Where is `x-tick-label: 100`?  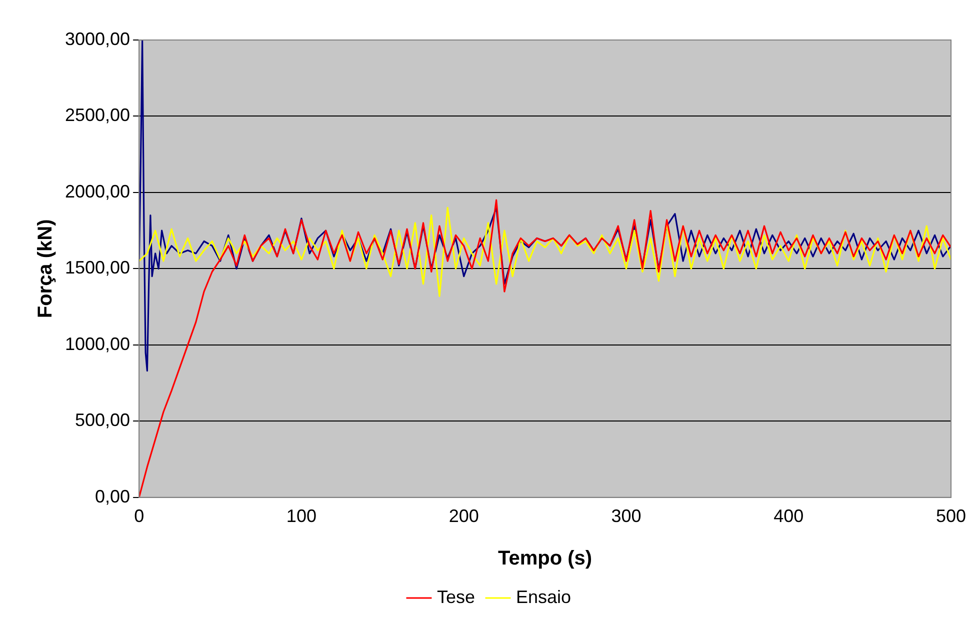 x-tick-label: 100 is located at coordinates (301, 516).